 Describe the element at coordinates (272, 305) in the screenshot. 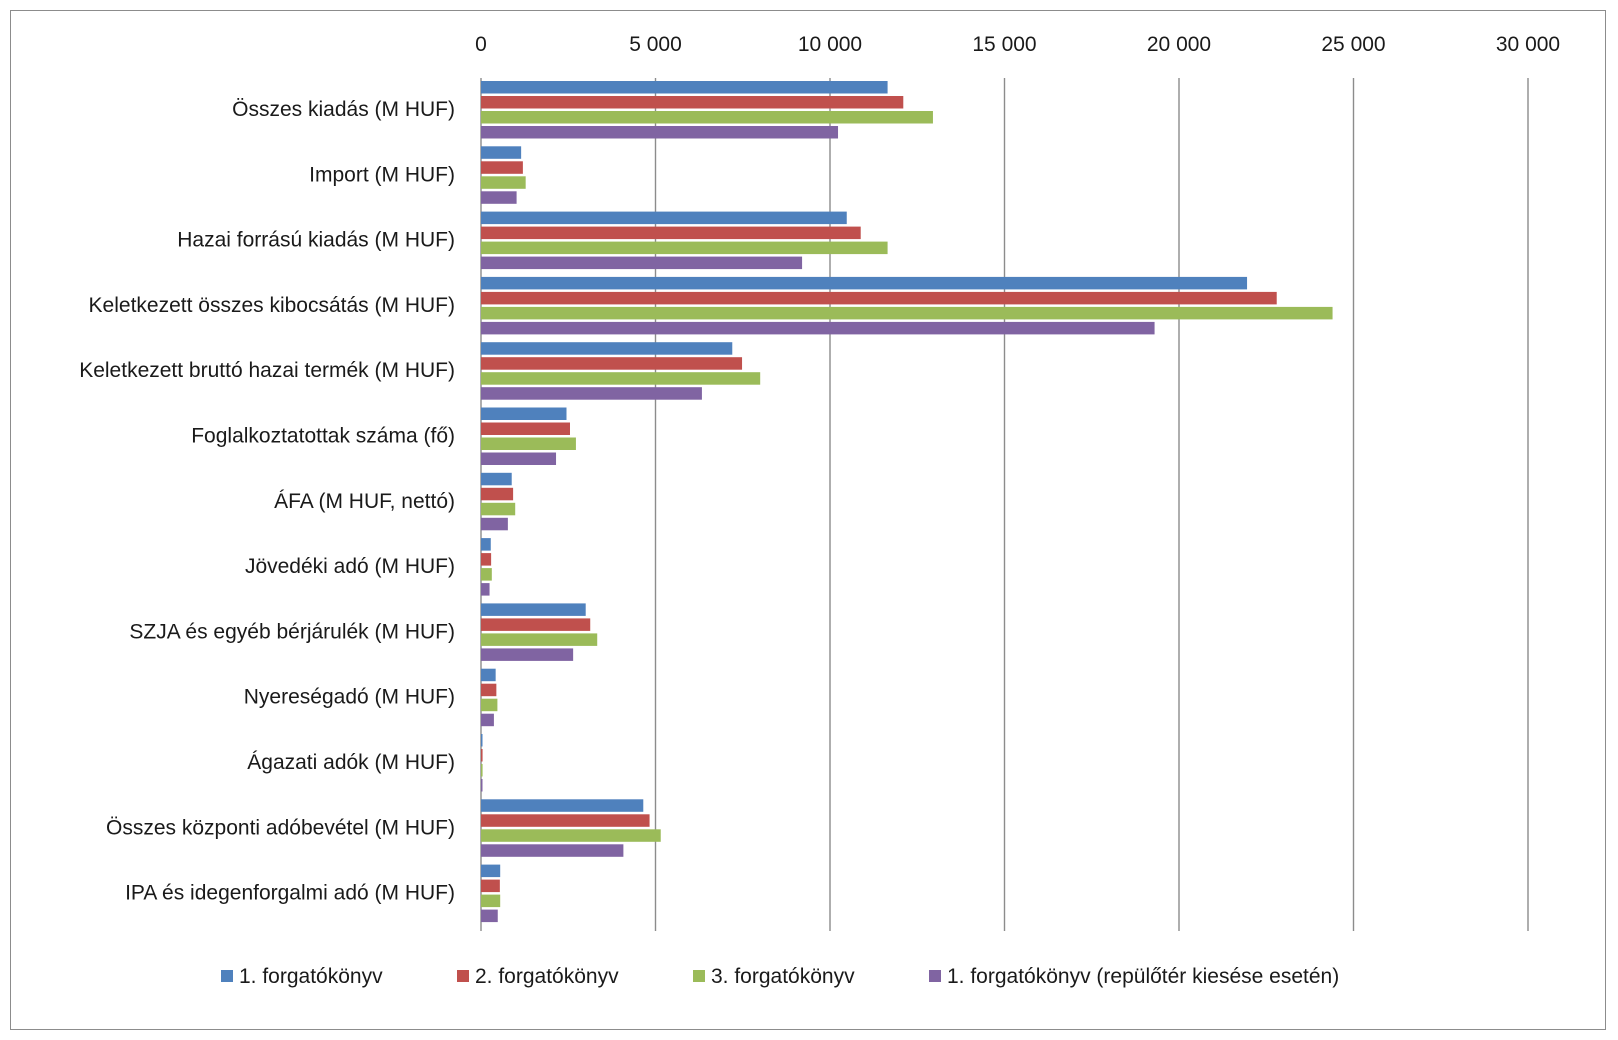

I see `category-label: Keletkezett összes kibocsátás (M HUF)` at that location.